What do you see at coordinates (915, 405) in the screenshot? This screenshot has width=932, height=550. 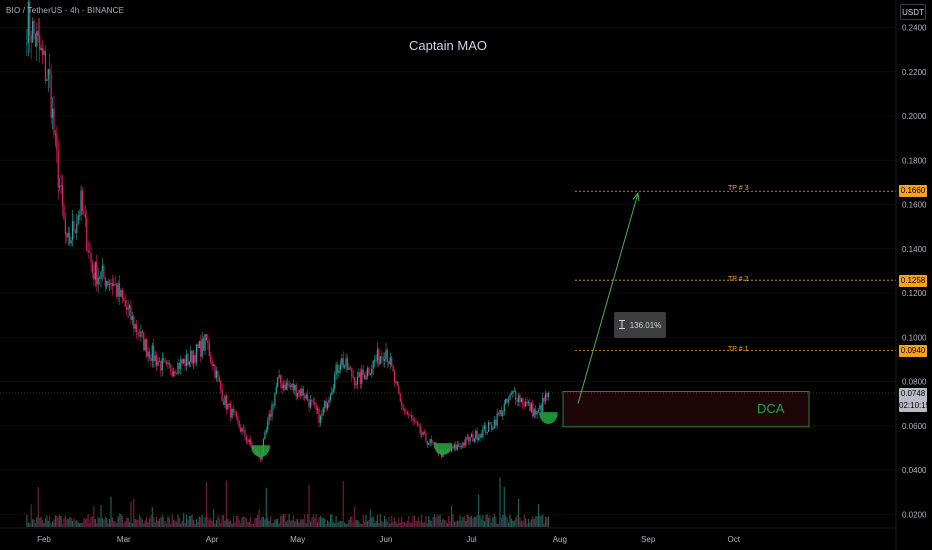 I see `bar-countdown: 02:10:15` at bounding box center [915, 405].